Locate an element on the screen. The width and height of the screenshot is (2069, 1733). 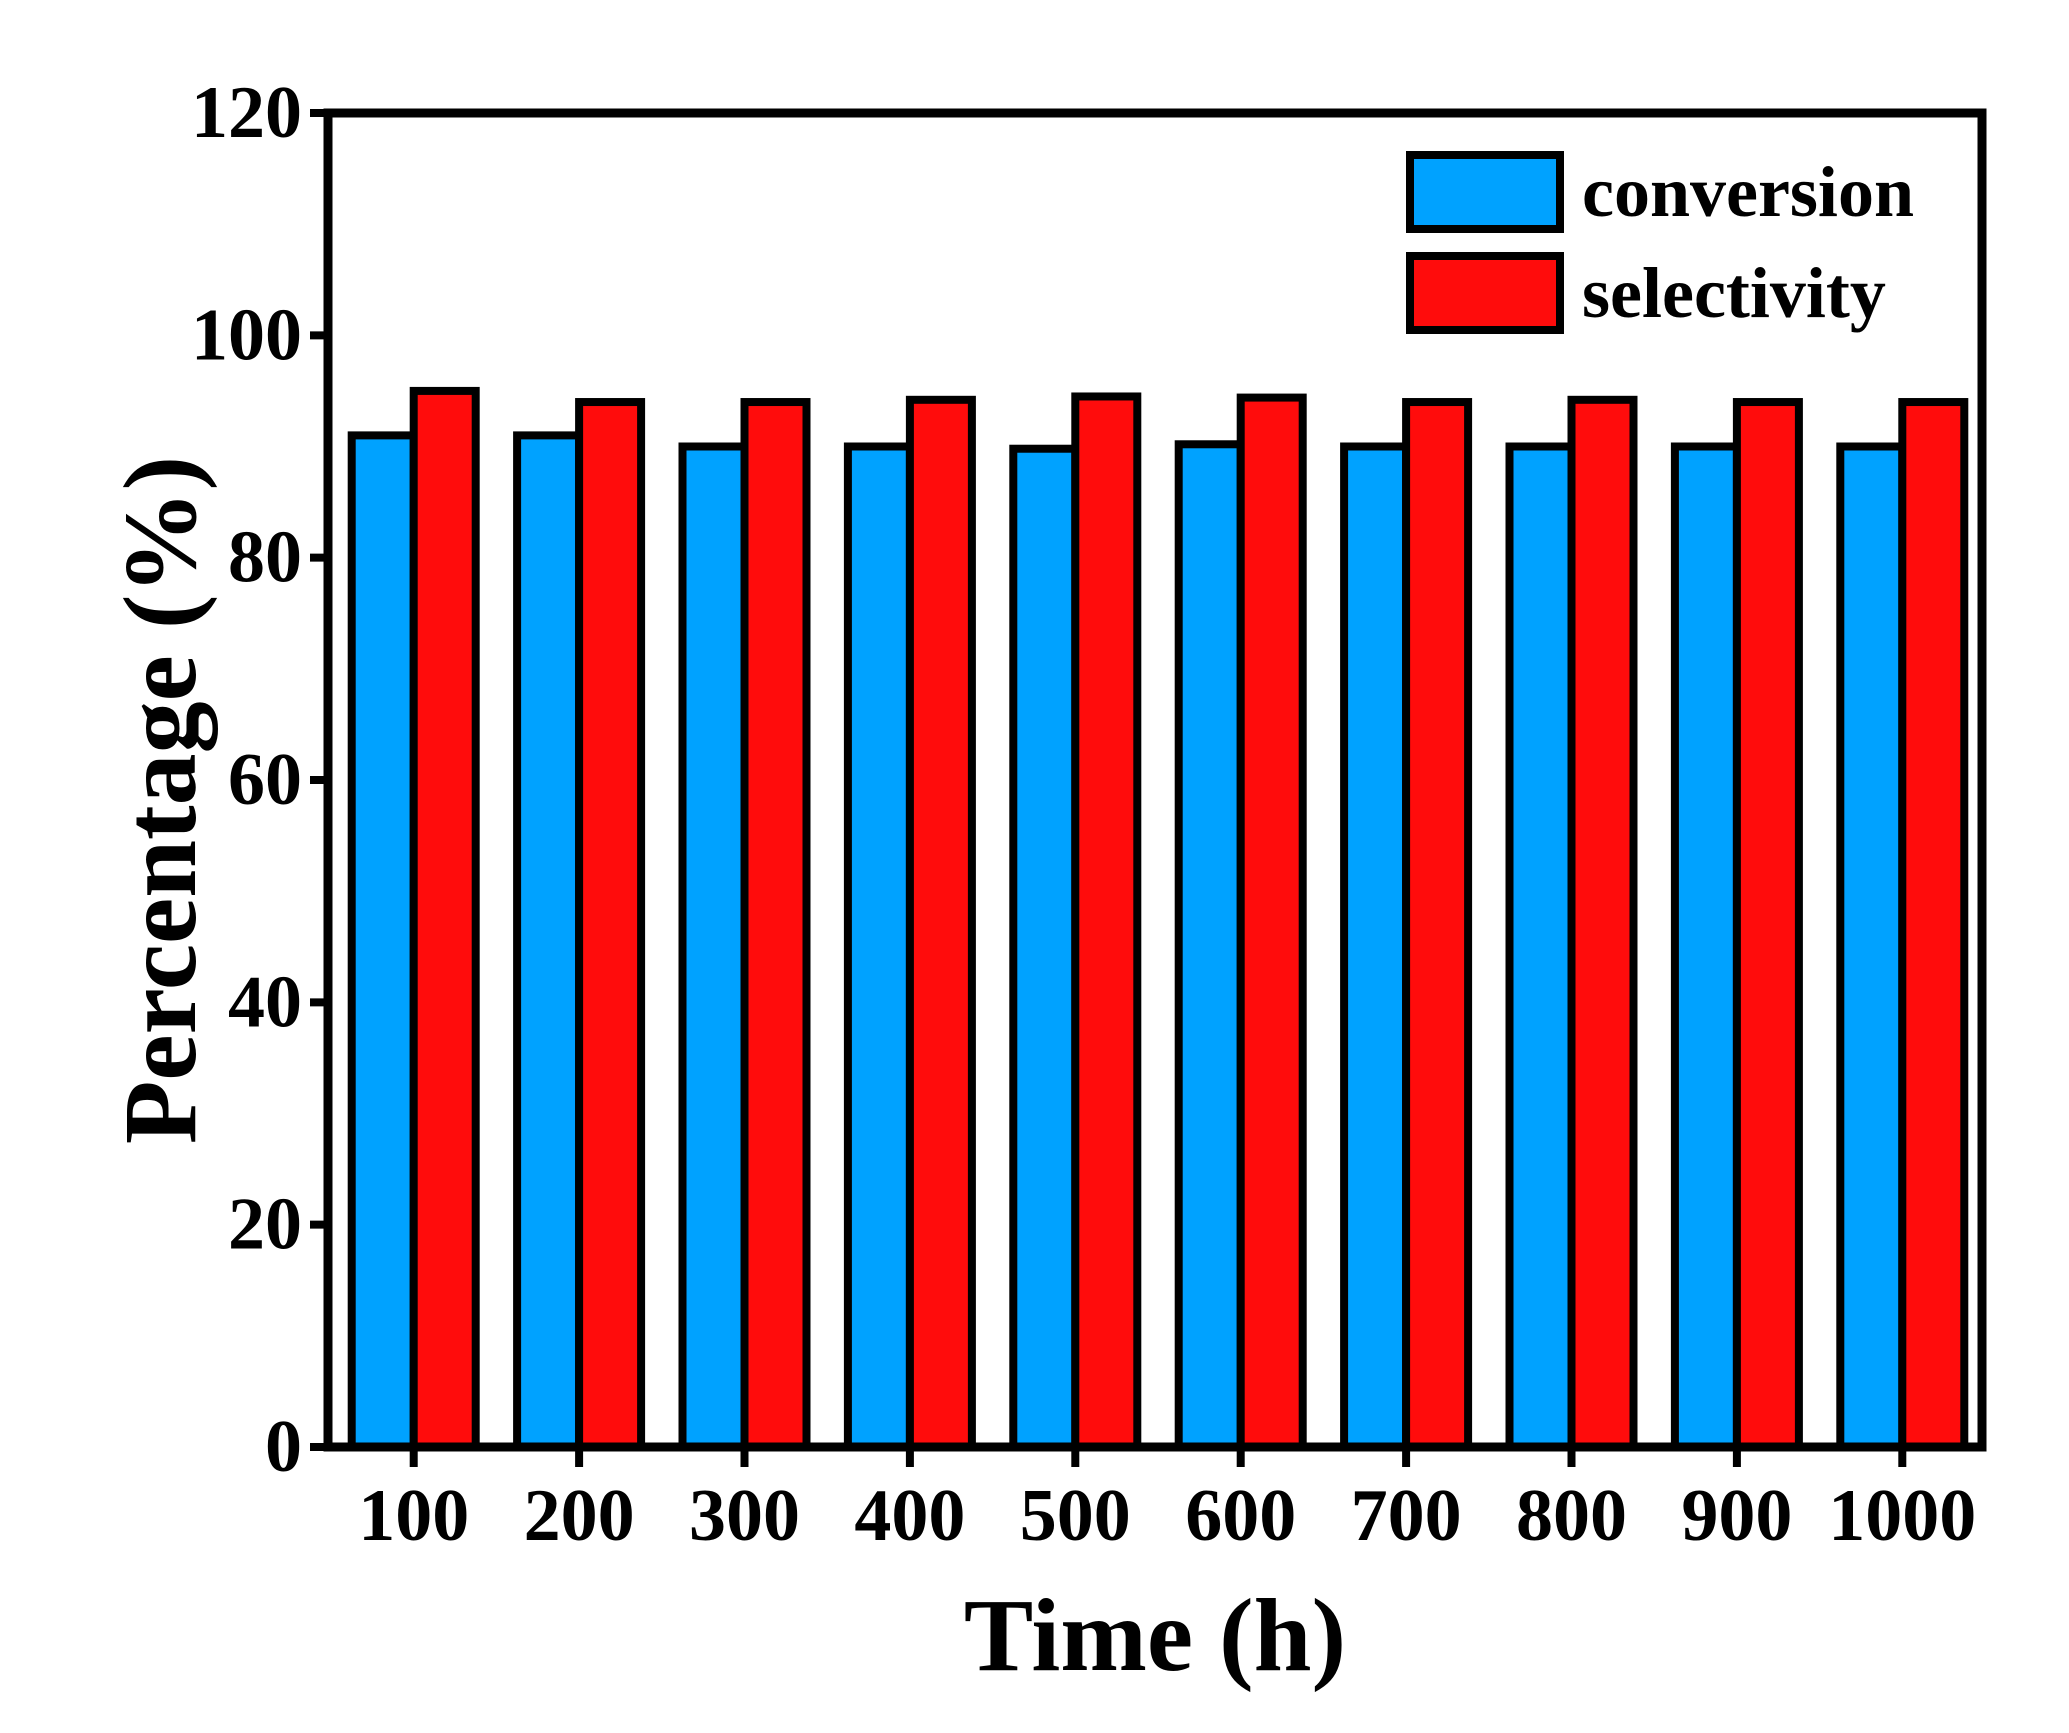
y-tick-label: 60 is located at coordinates (265, 780).